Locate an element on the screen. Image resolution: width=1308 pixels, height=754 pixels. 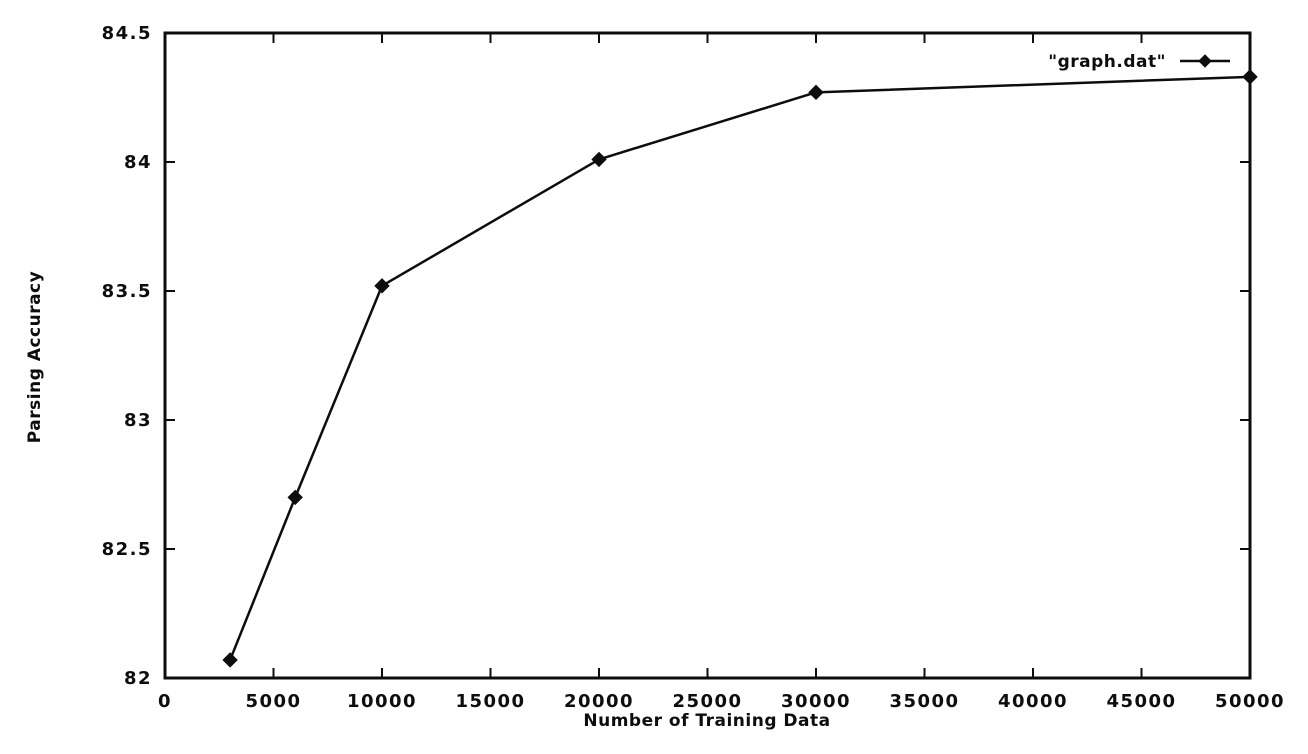
x-tick-label: 0 is located at coordinates (165, 701).